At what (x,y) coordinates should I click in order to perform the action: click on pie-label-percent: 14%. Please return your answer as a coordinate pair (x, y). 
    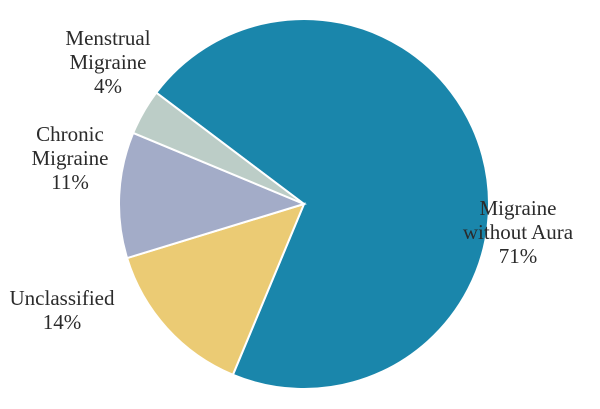
    Looking at the image, I should click on (62, 322).